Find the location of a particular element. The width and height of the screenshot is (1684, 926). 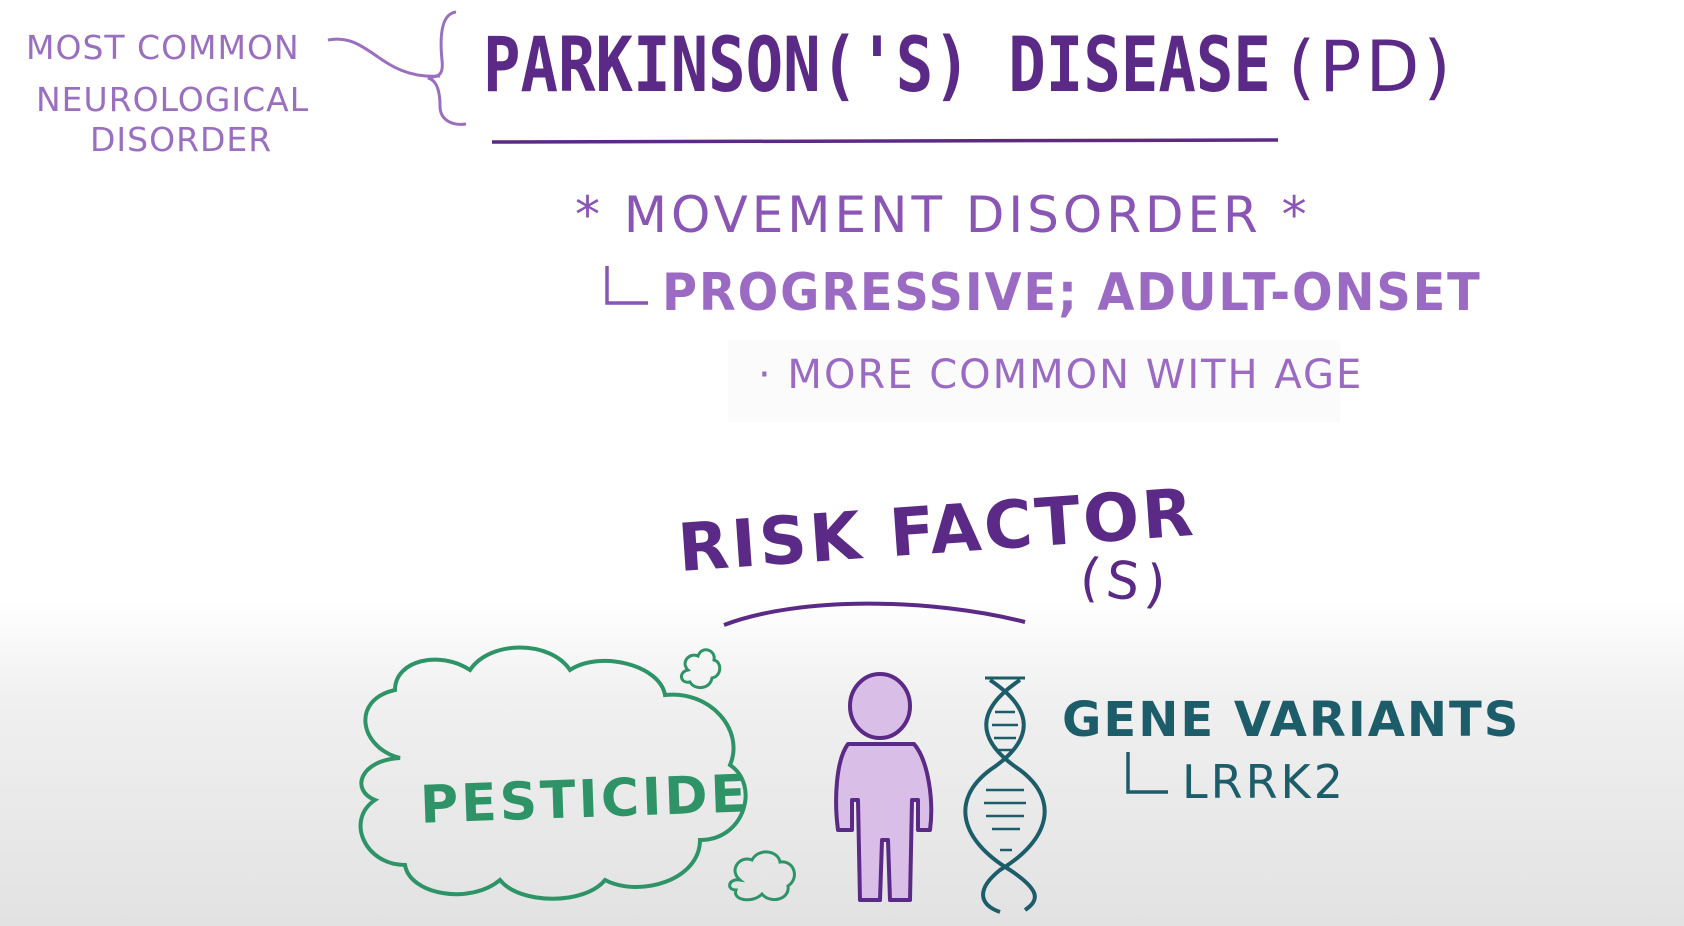

side-note-line-2: NEUROLOGICAL is located at coordinates (173, 99).